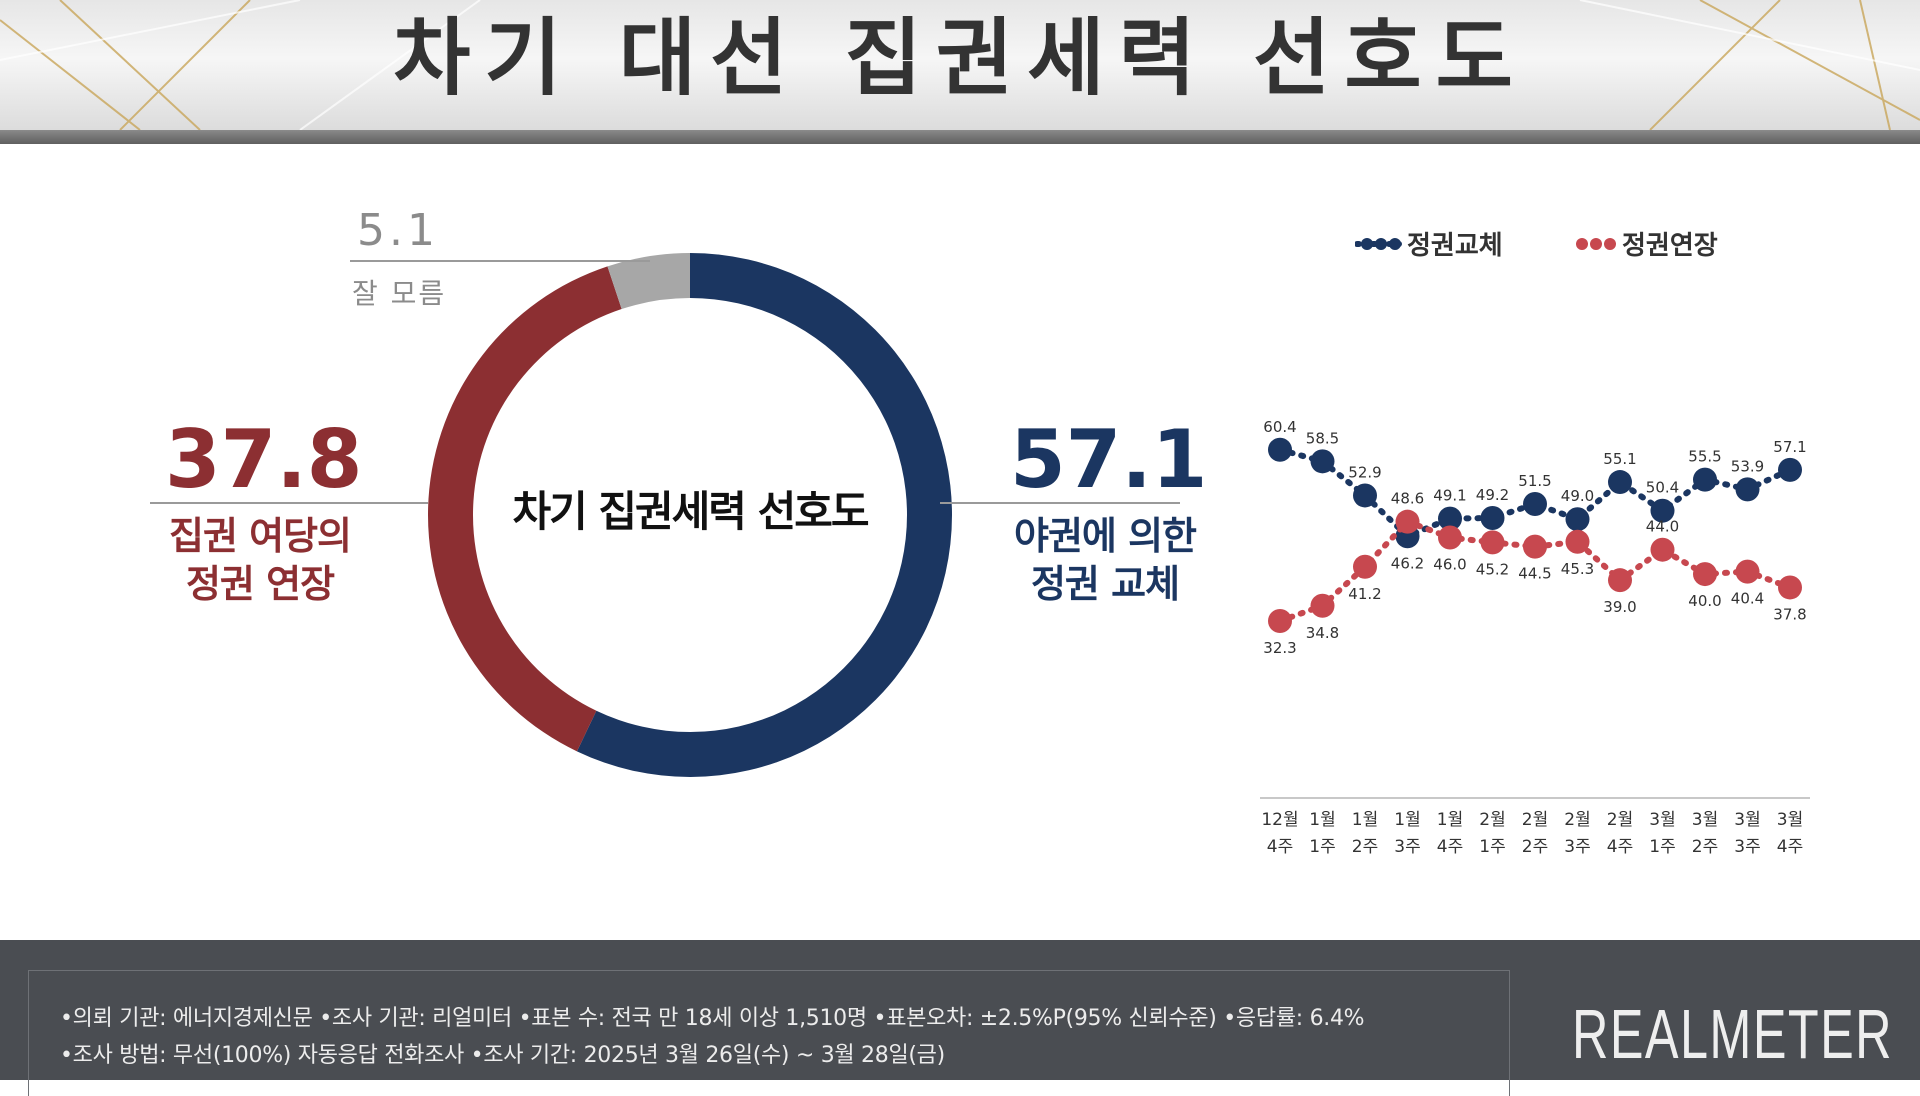 The image size is (1920, 1096). I want to click on unknown-value: 5.1, so click(398, 230).